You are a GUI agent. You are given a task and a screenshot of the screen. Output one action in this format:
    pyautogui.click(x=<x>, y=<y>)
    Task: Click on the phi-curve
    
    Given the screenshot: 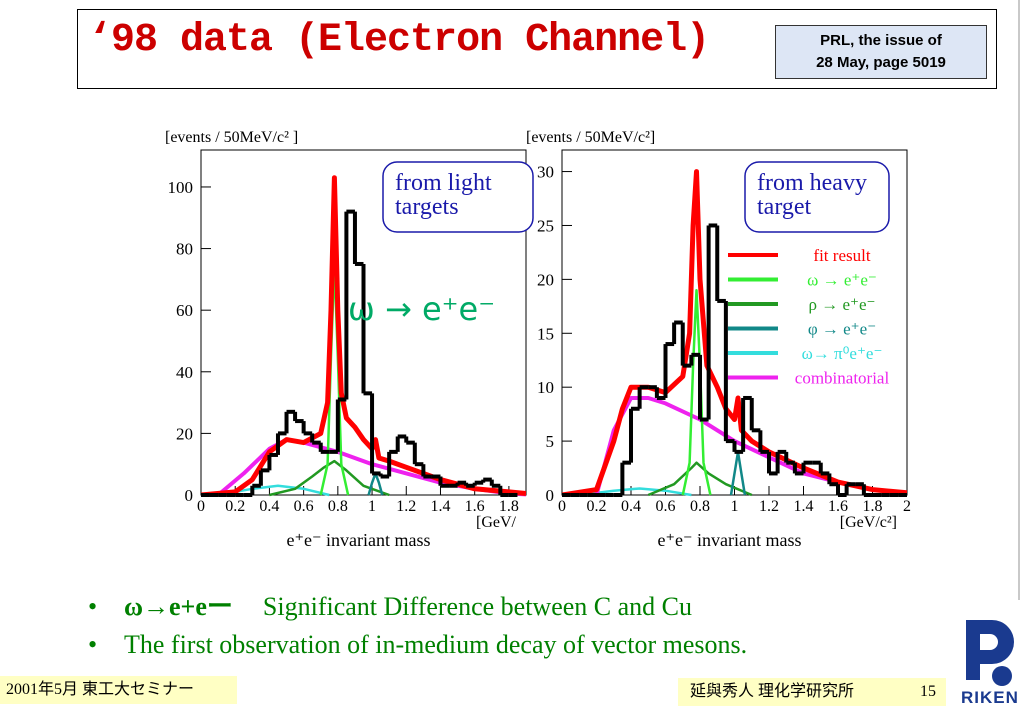 What is the action you would take?
    pyautogui.click(x=375, y=484)
    